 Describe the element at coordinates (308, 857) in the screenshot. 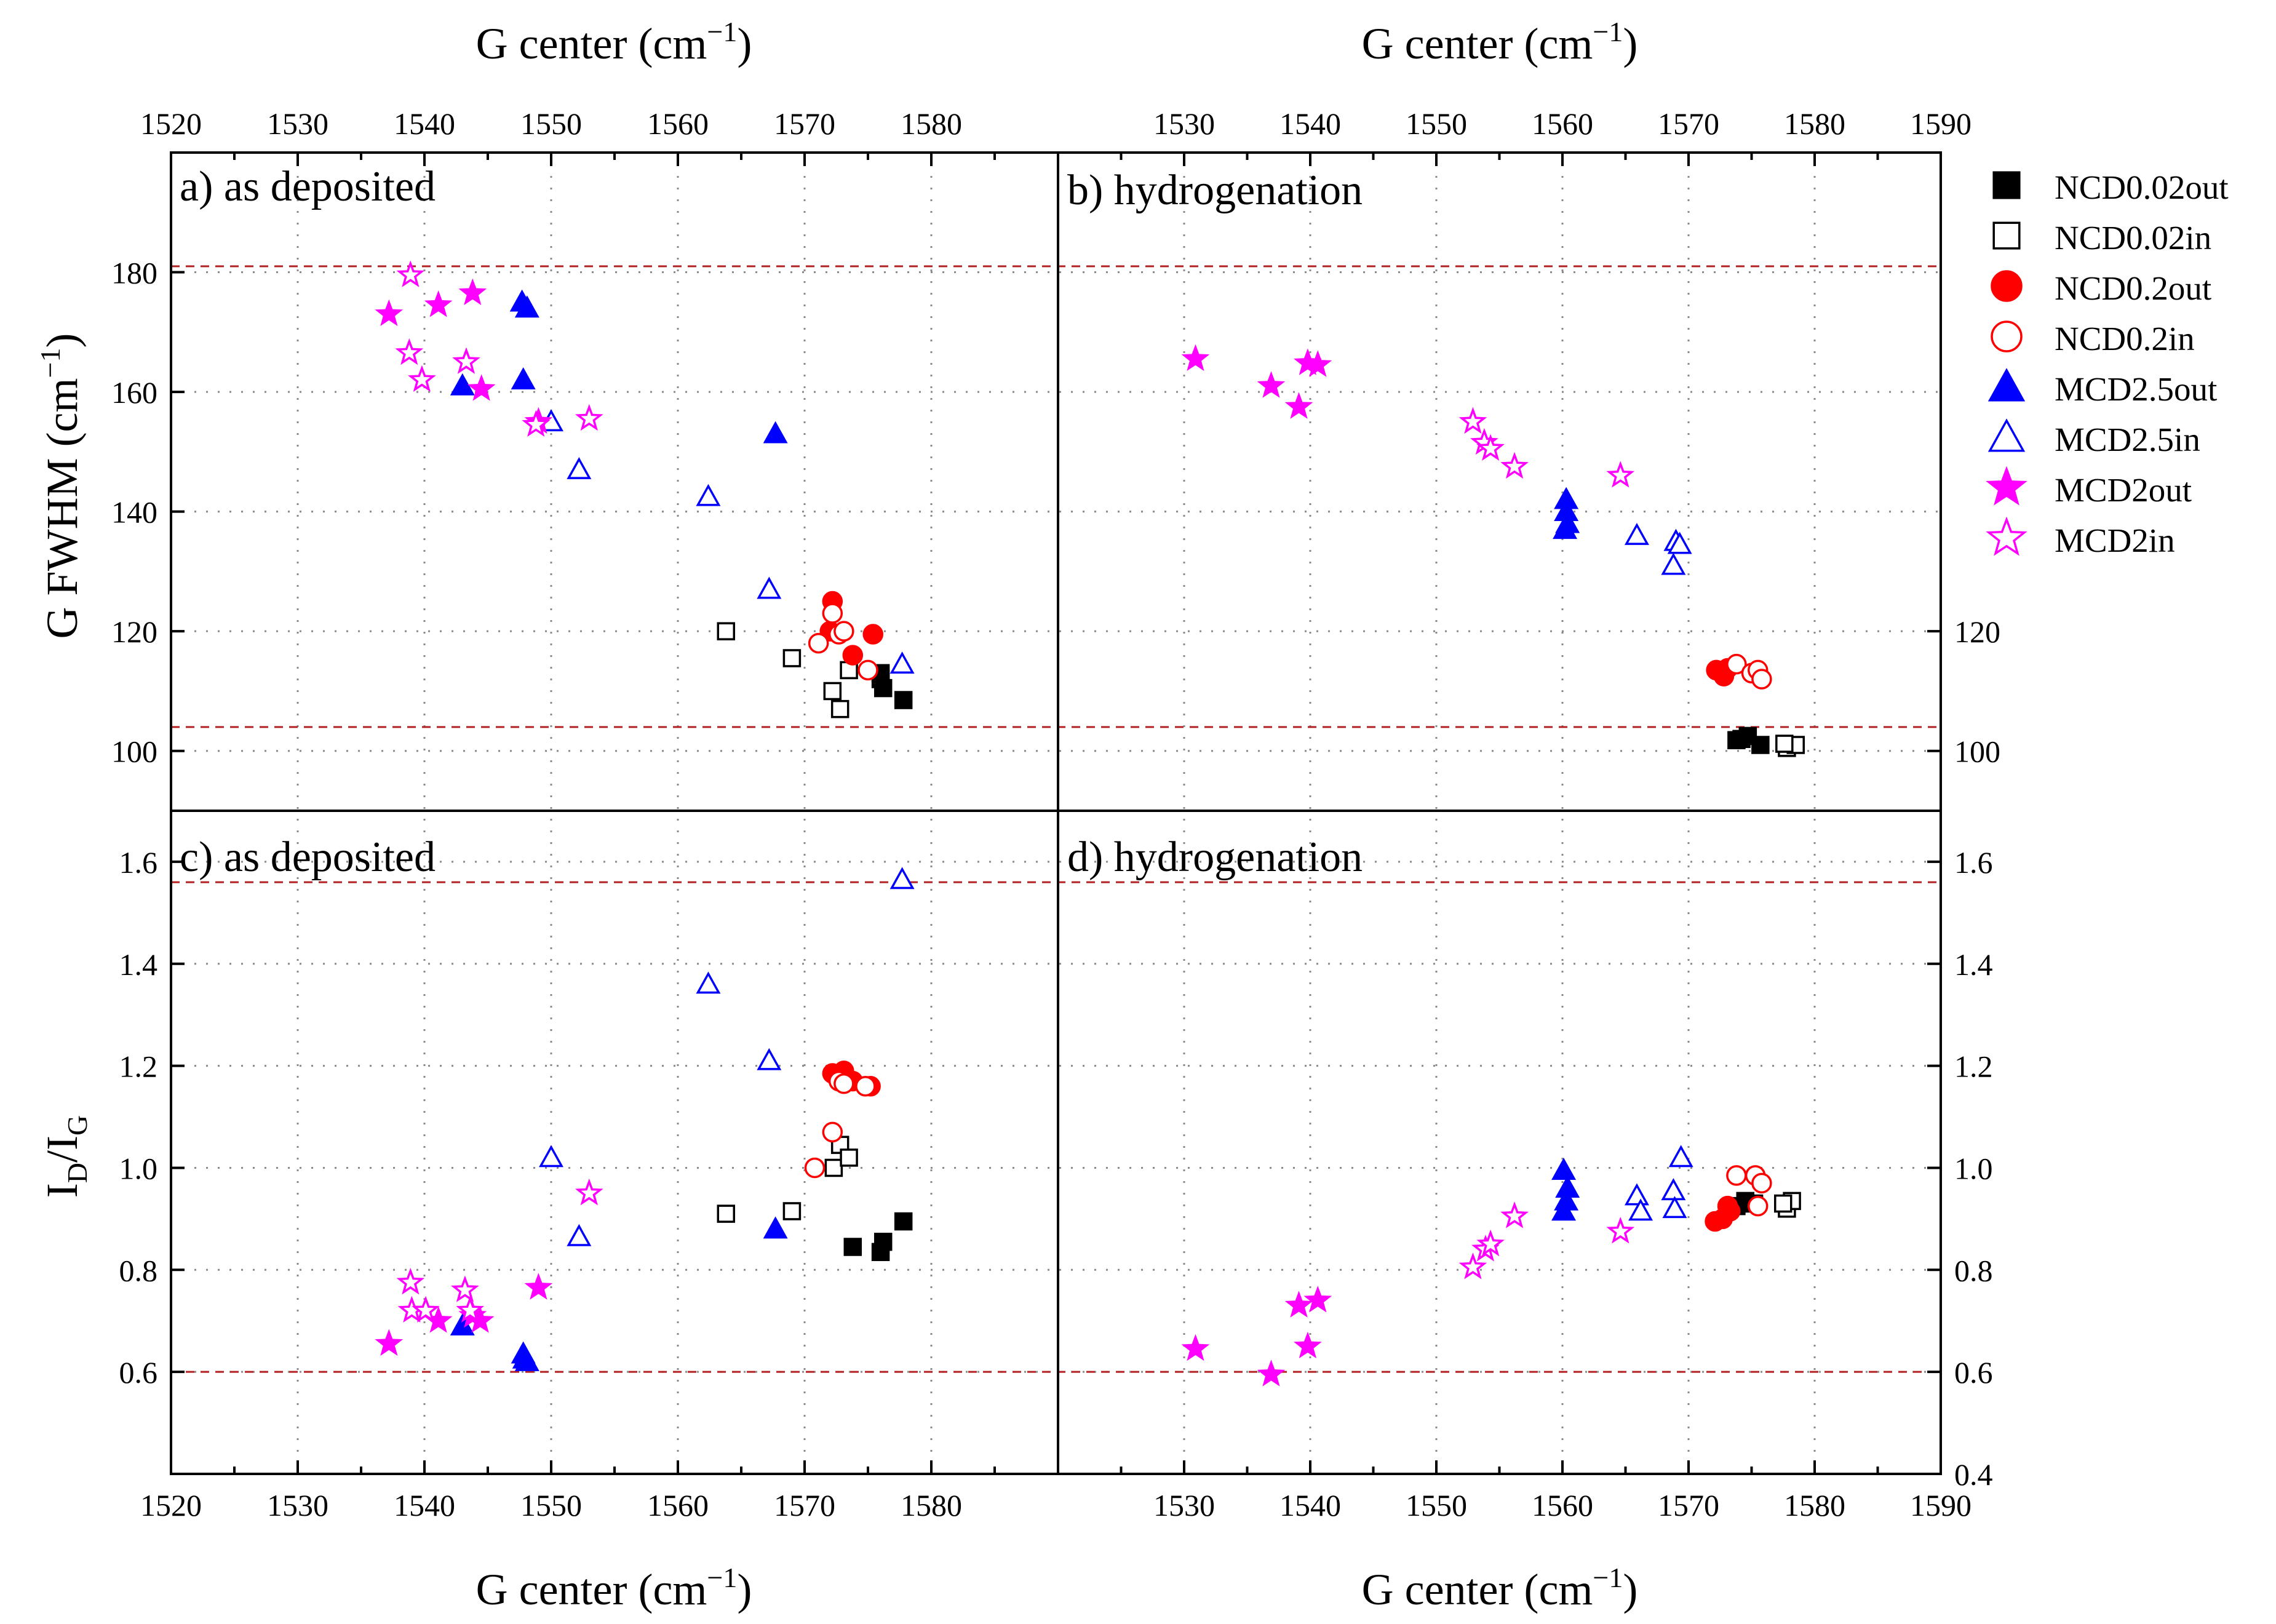

I see `panel-c-title: c) as deposited` at that location.